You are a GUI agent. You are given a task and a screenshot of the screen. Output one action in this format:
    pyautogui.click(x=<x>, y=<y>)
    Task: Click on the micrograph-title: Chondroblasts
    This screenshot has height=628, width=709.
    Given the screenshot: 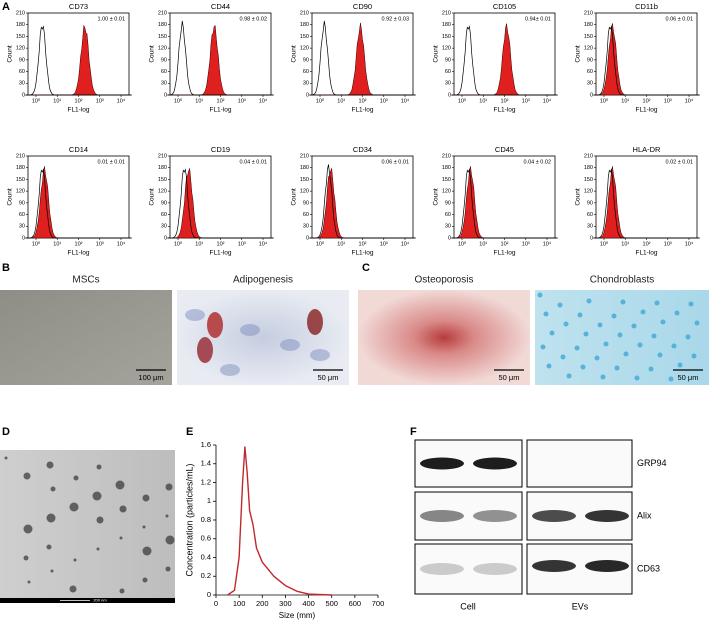 What is the action you would take?
    pyautogui.click(x=622, y=280)
    